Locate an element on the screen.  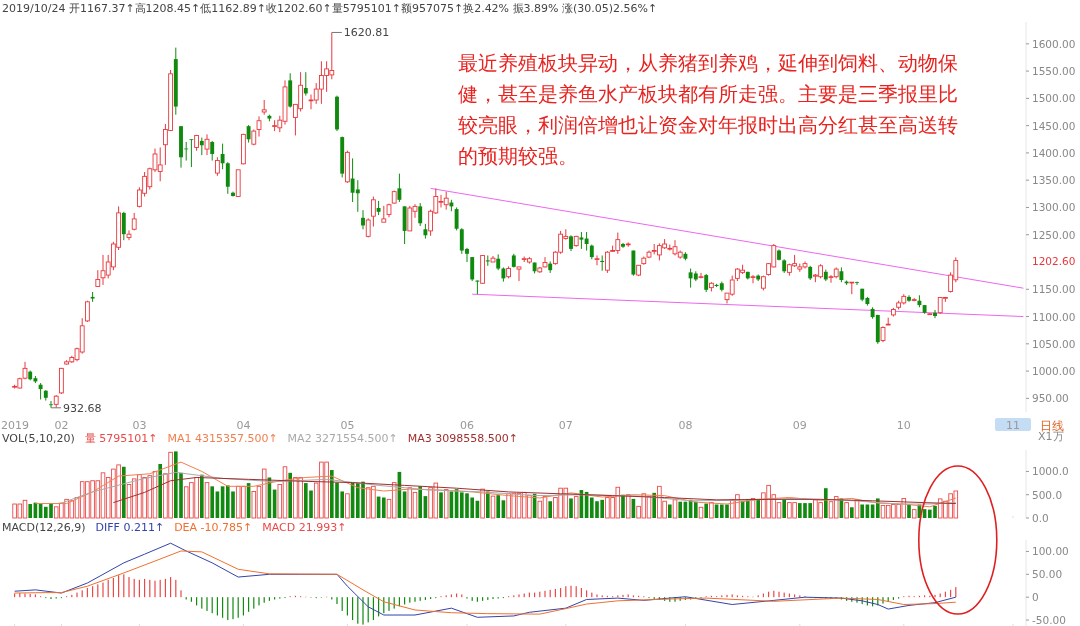
y-tick-label: 1050.00 is located at coordinates (1054, 343).